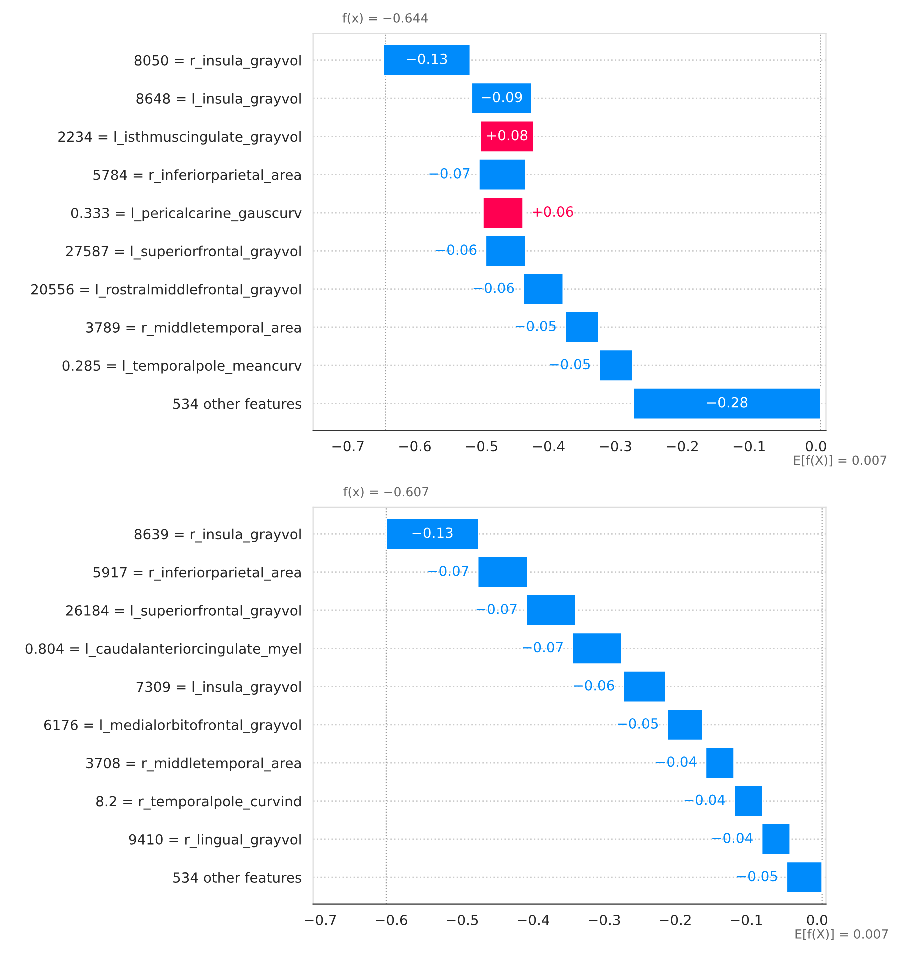 Image resolution: width=903 pixels, height=962 pixels. I want to click on y-tick-label: 7309 = l_insula_grayvol, so click(218, 689).